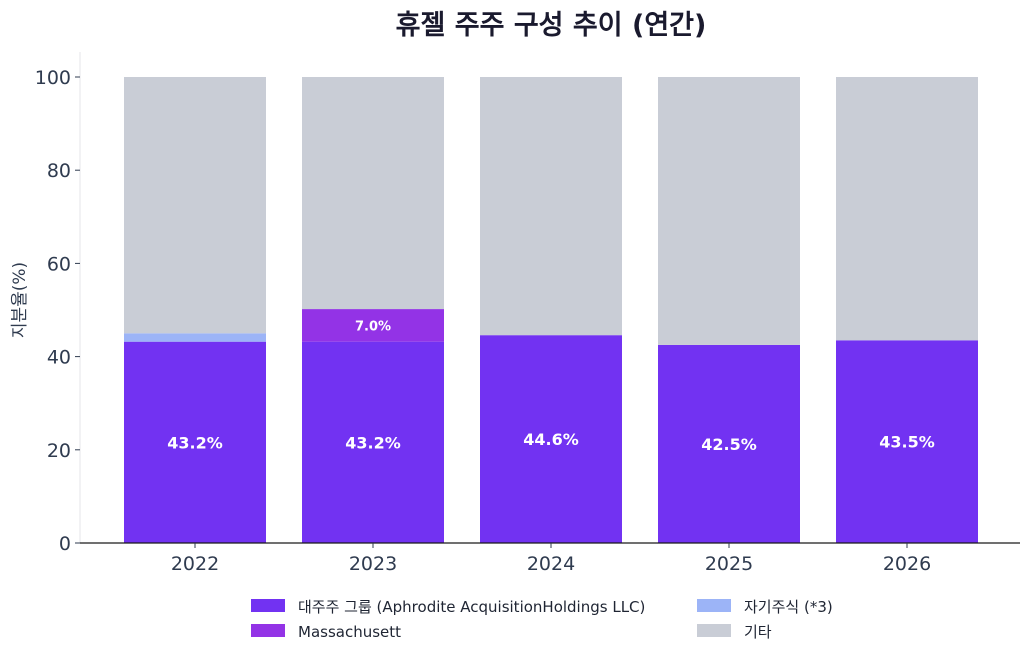 This screenshot has height=657, width=1030. I want to click on y-tick-label: 40, so click(59, 358).